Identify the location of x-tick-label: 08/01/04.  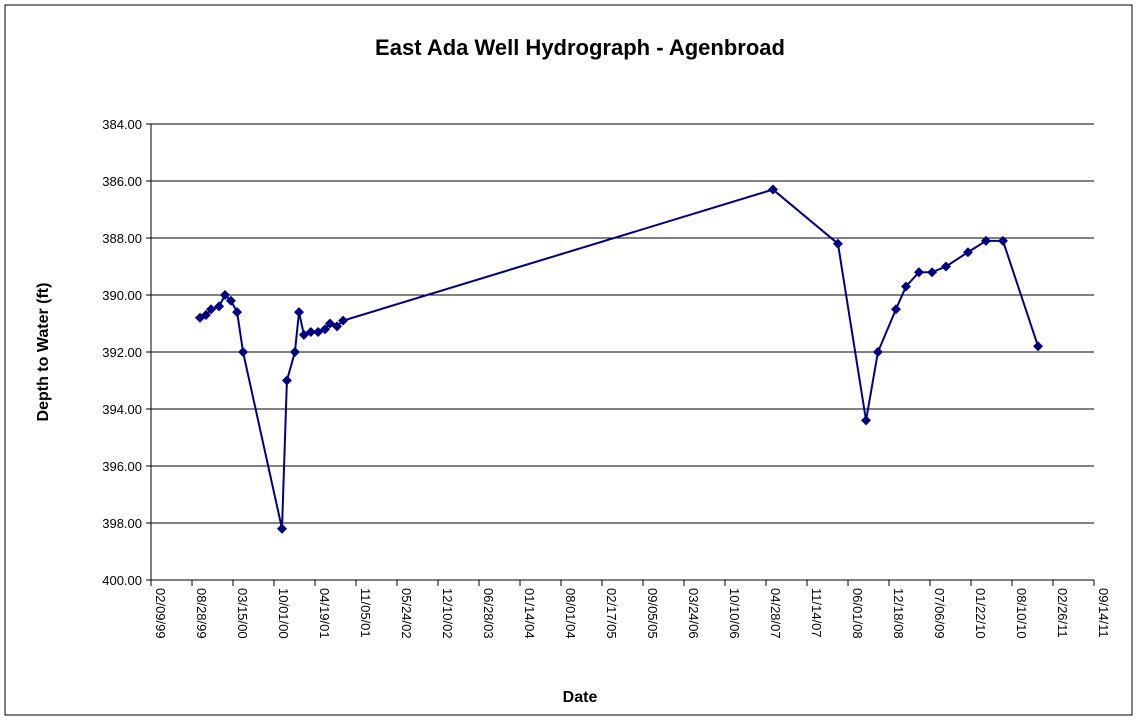
(570, 613).